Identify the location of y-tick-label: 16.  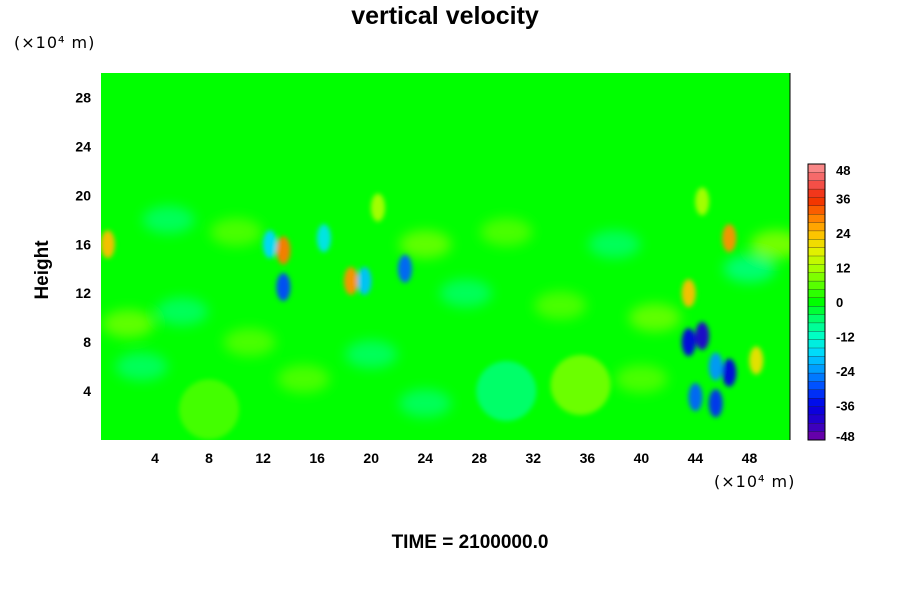
(83, 244).